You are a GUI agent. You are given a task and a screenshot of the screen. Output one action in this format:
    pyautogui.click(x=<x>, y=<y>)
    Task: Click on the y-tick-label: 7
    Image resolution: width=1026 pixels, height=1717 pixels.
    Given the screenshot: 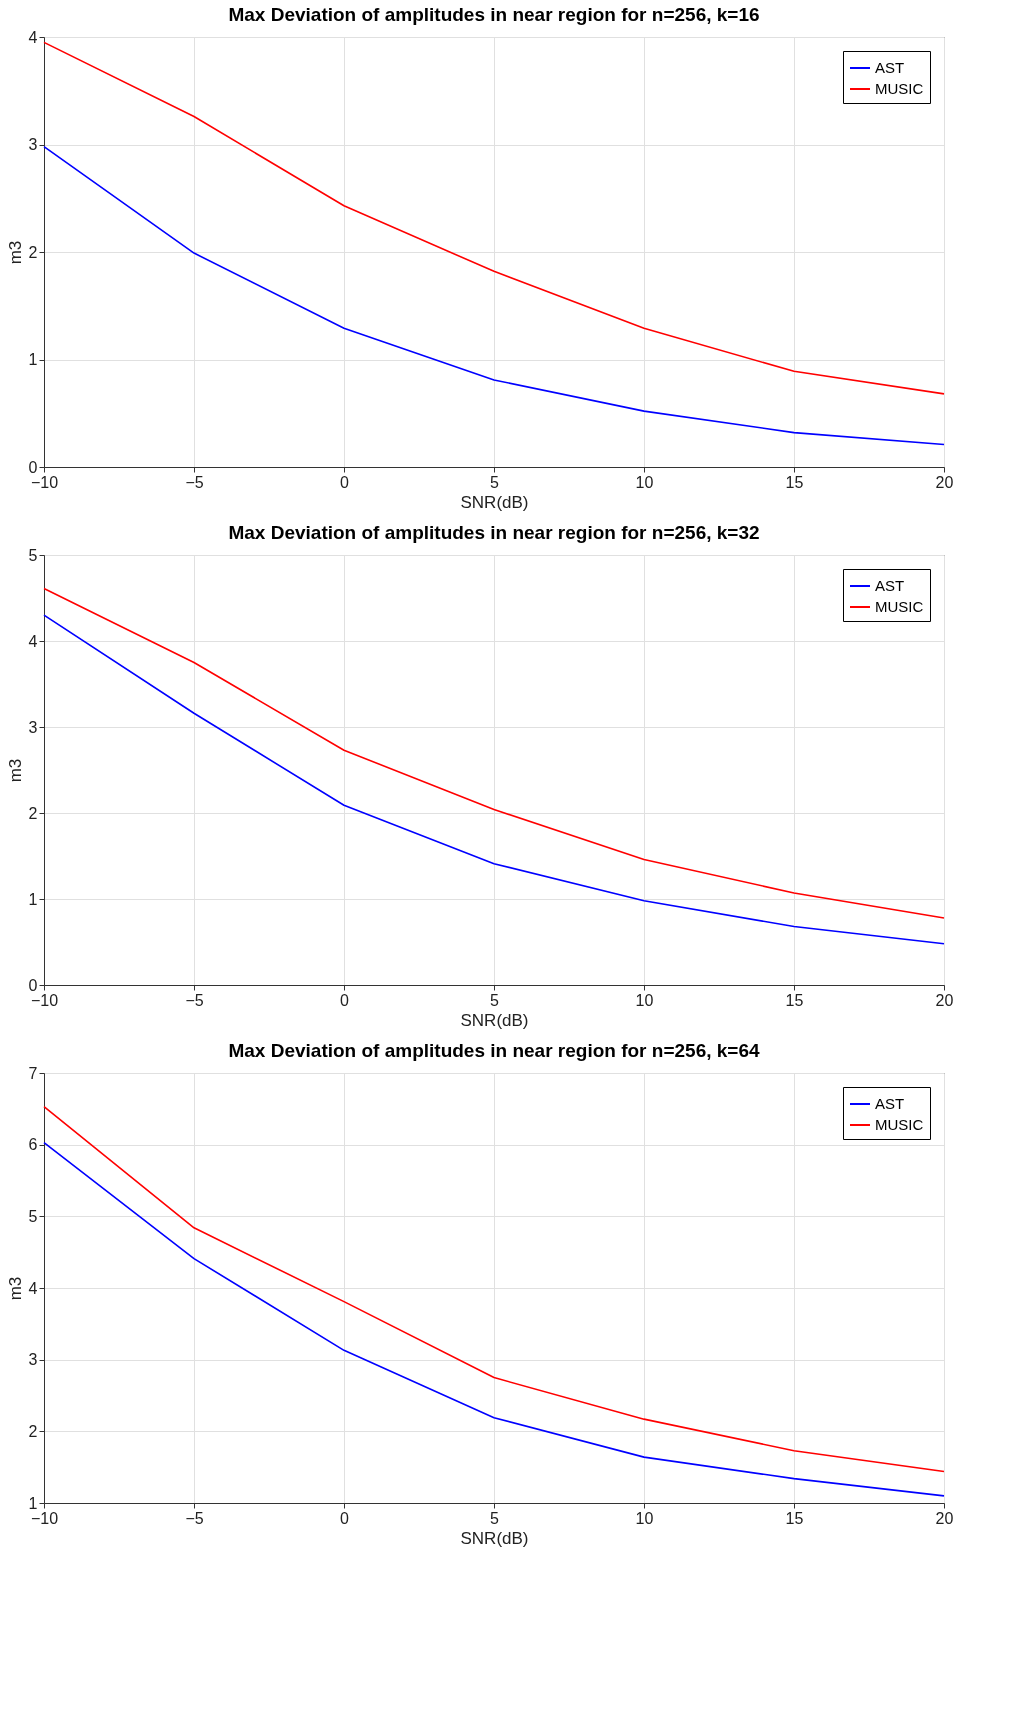 What is the action you would take?
    pyautogui.click(x=33, y=1073)
    